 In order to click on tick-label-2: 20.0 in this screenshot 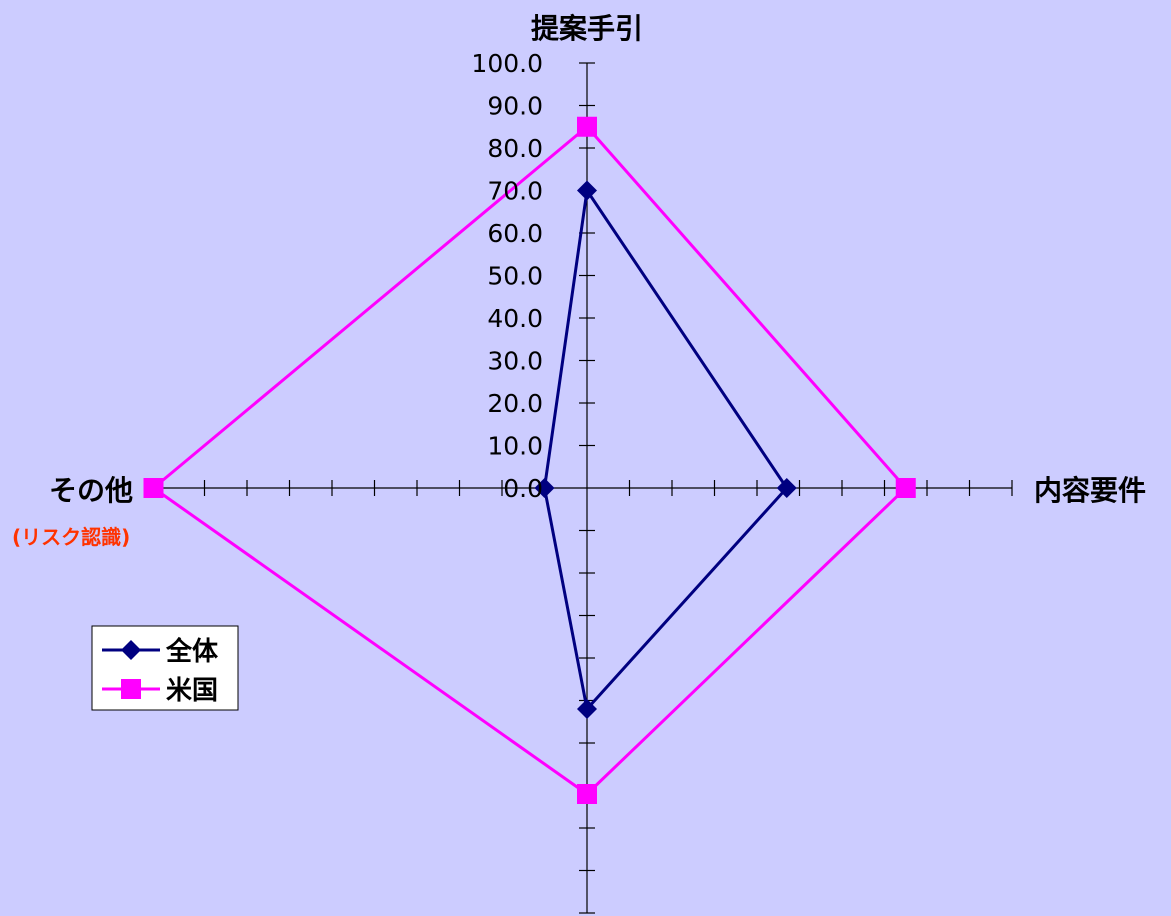, I will do `click(515, 403)`.